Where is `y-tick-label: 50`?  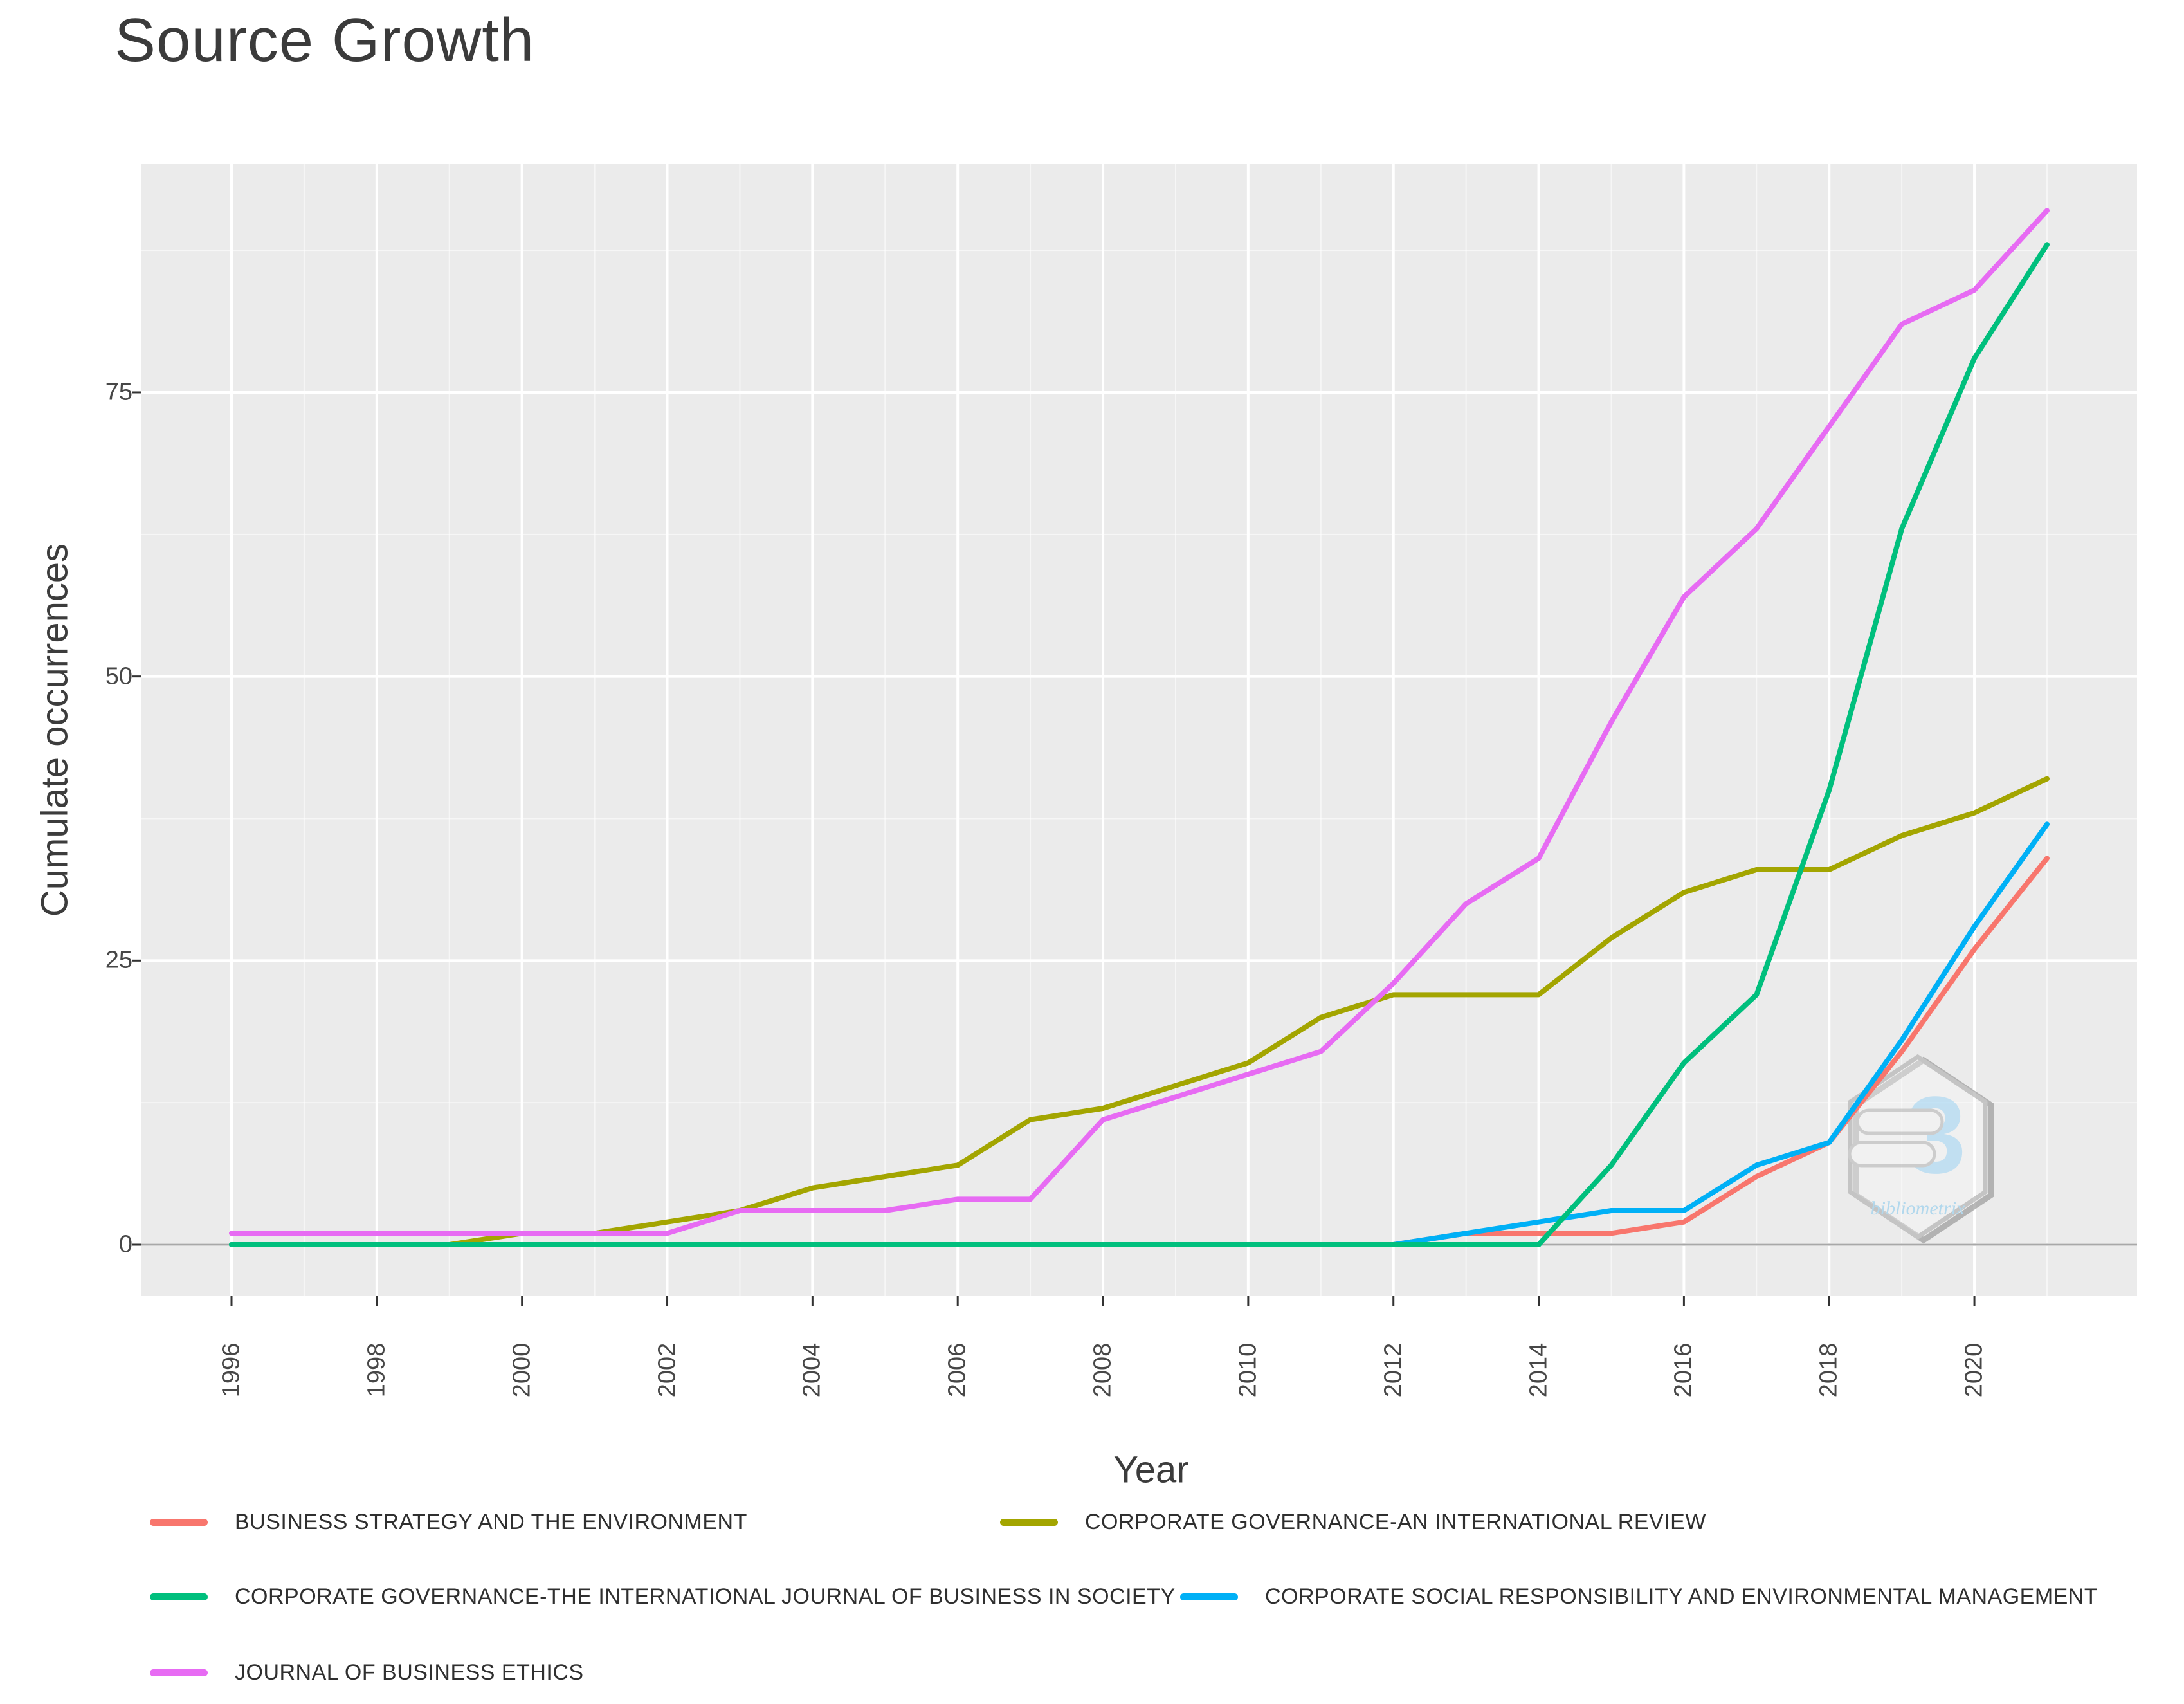
y-tick-label: 50 is located at coordinates (119, 676).